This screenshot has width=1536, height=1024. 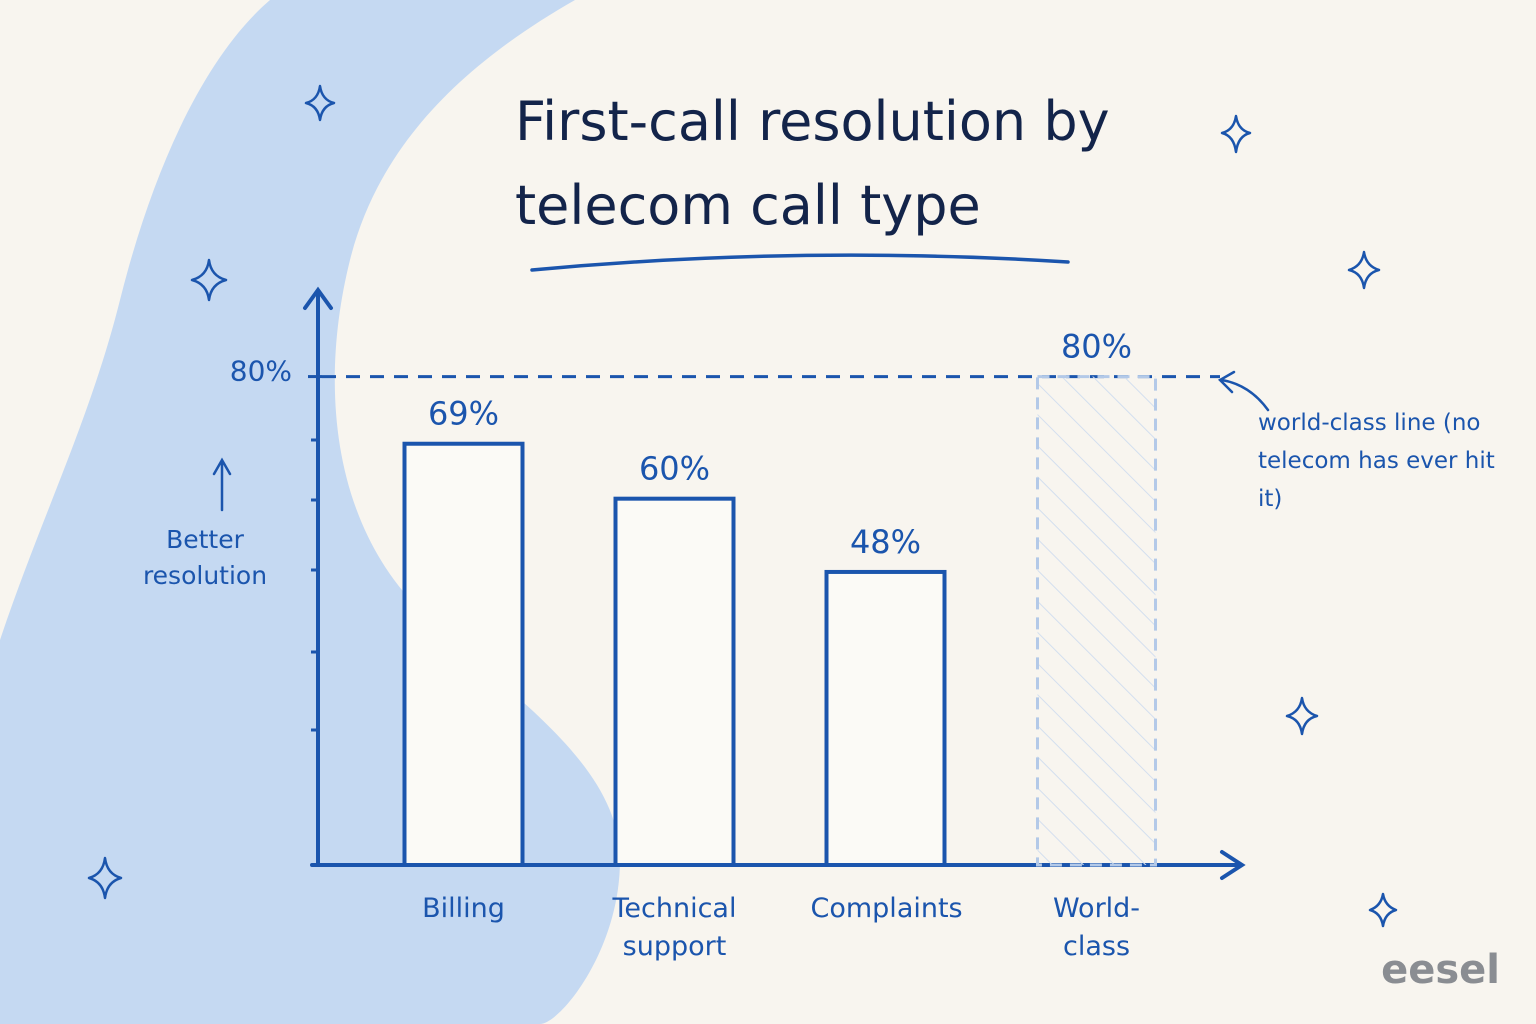 I want to click on axis-label-box: Better resolution, so click(x=205, y=557).